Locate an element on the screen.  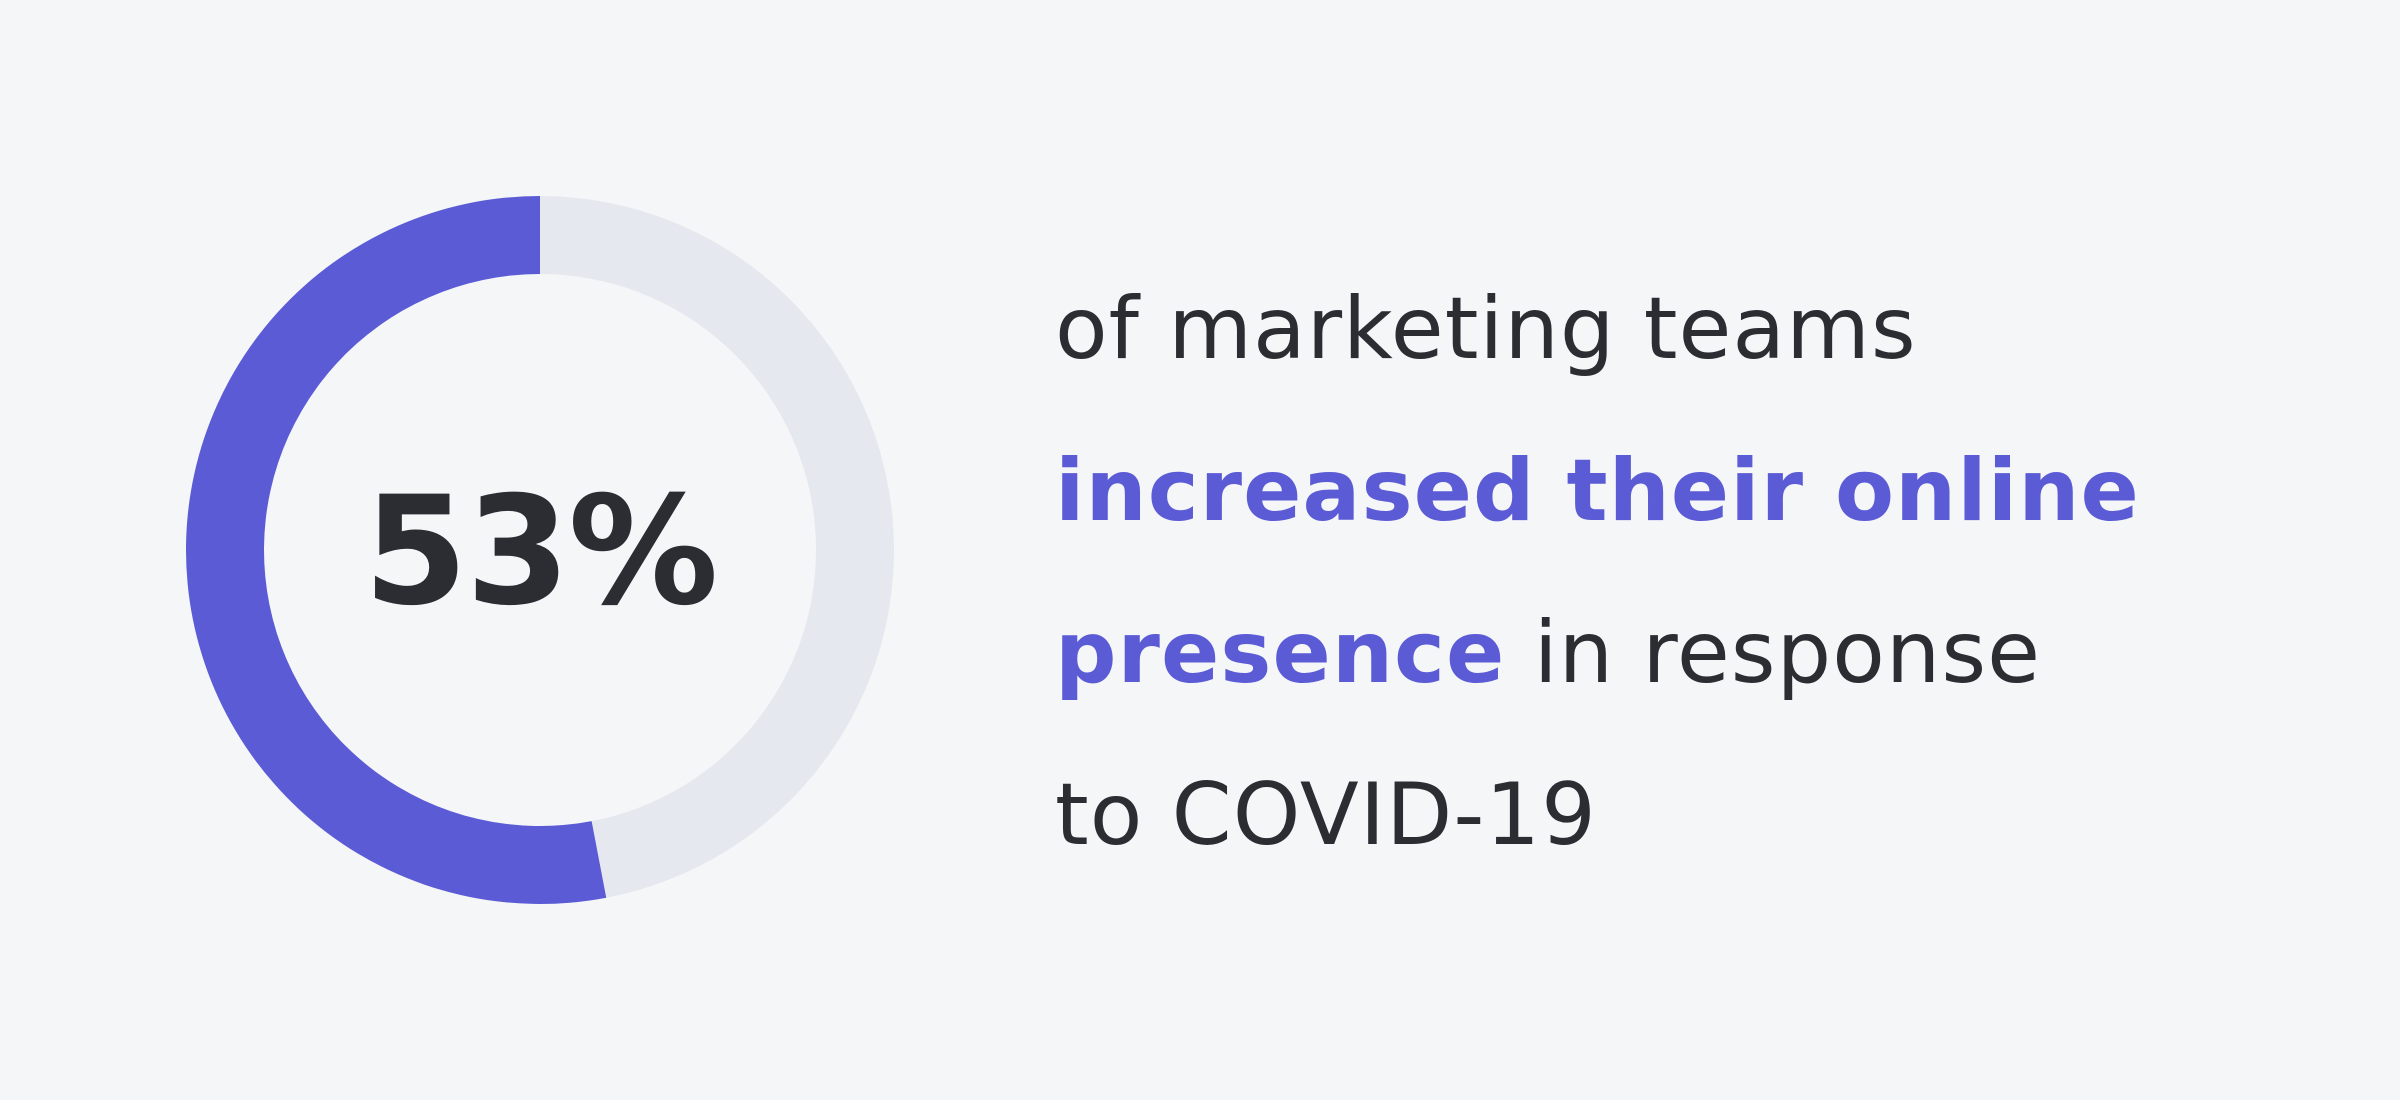
caption-line-3-rest: in response is located at coordinates (1773, 653).